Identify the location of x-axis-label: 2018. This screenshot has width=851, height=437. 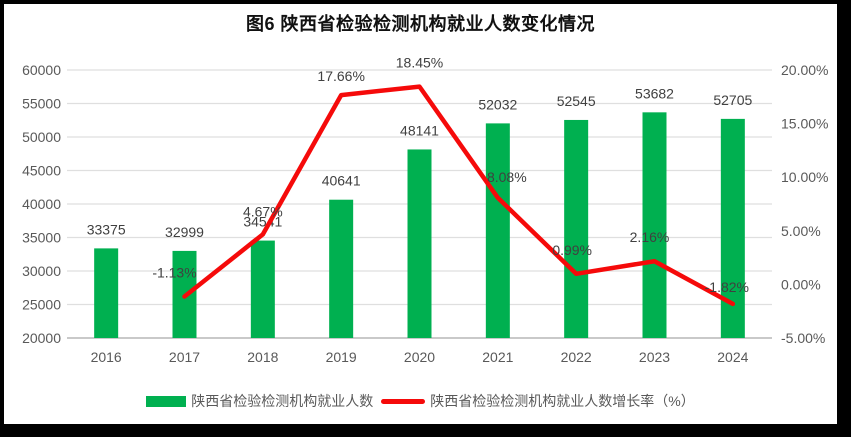
(262, 357).